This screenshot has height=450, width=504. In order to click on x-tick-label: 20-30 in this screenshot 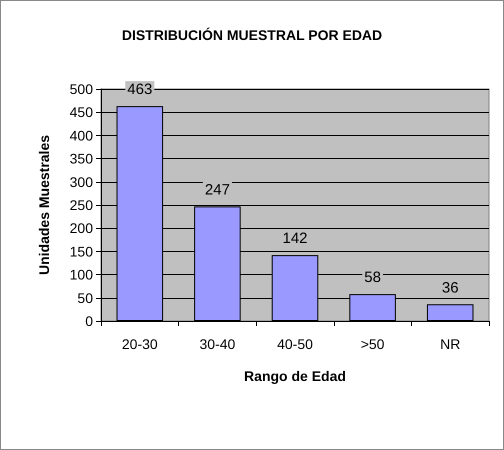, I will do `click(140, 344)`.